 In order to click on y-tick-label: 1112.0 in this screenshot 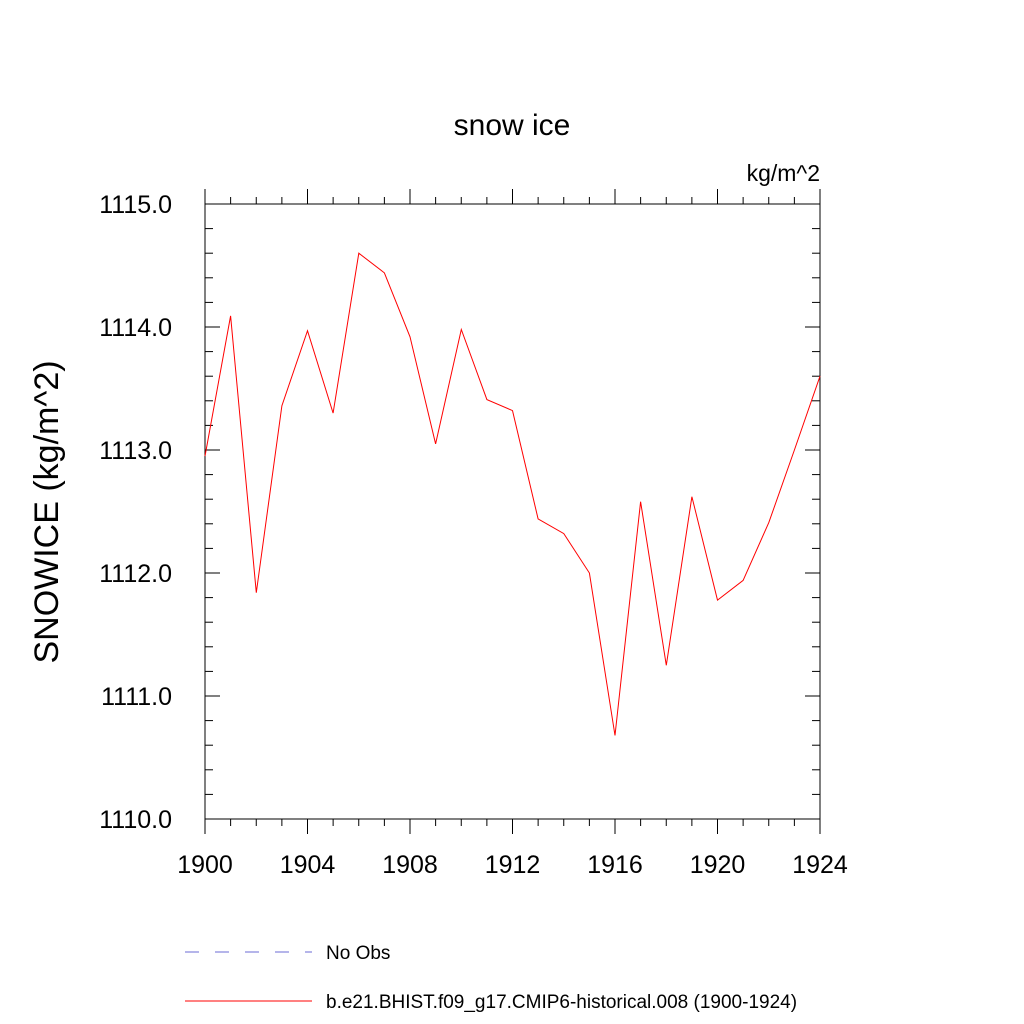, I will do `click(135, 574)`.